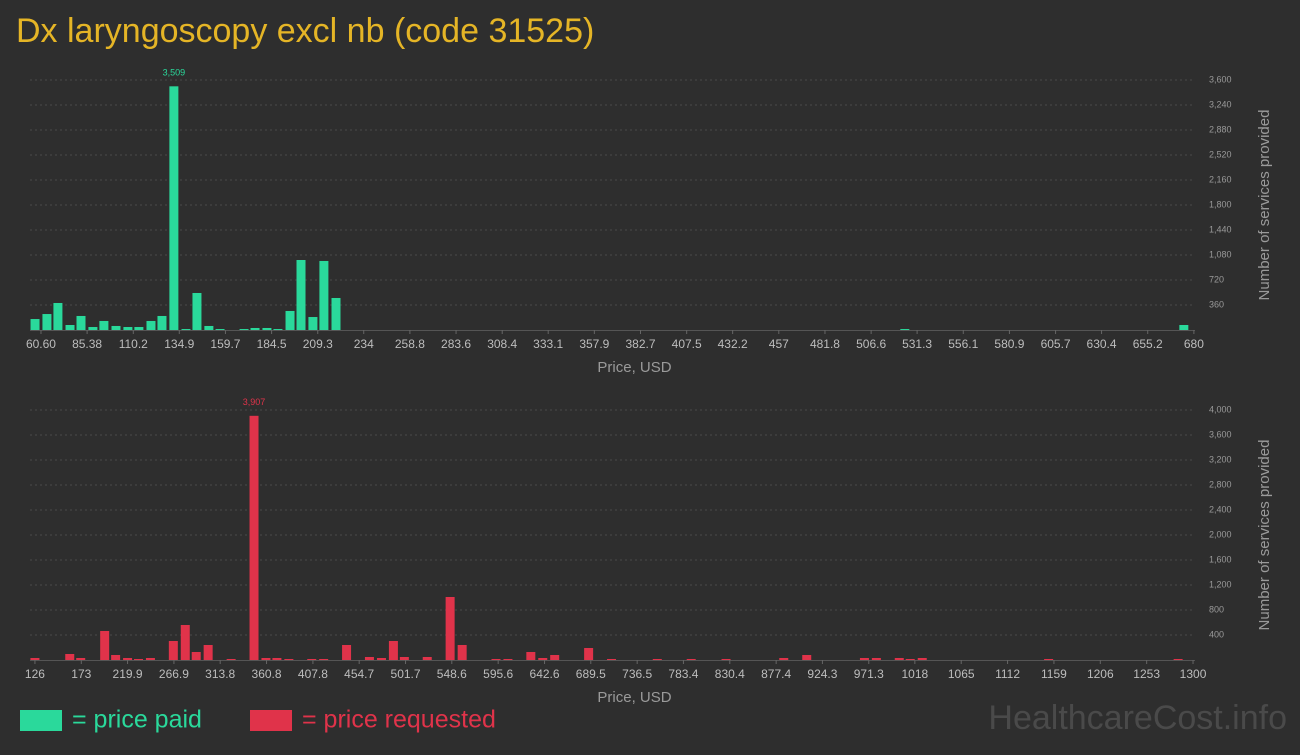  Describe the element at coordinates (687, 344) in the screenshot. I see `x-tick-label: 407.5` at that location.